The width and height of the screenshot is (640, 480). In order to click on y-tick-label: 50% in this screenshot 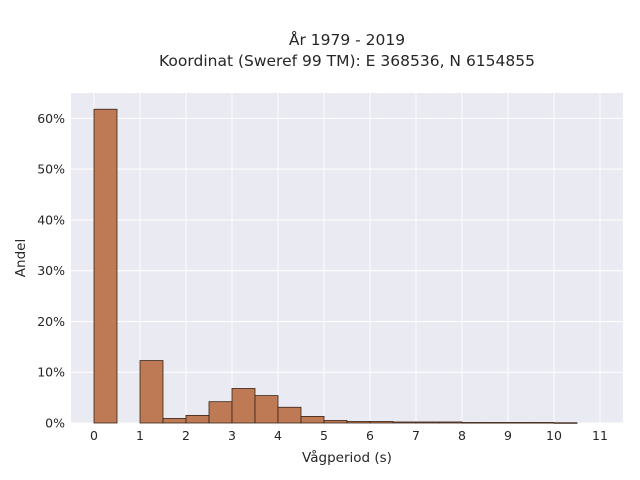, I will do `click(51, 169)`.